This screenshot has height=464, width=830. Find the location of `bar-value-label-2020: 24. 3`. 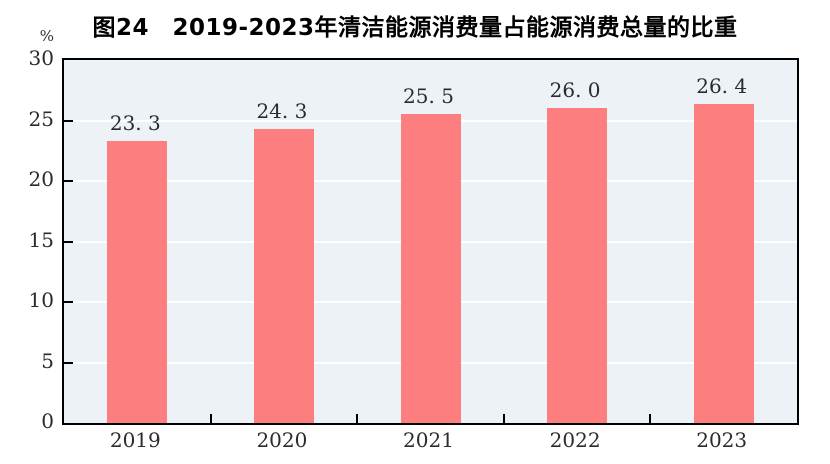

bar-value-label-2020: 24. 3 is located at coordinates (282, 110).